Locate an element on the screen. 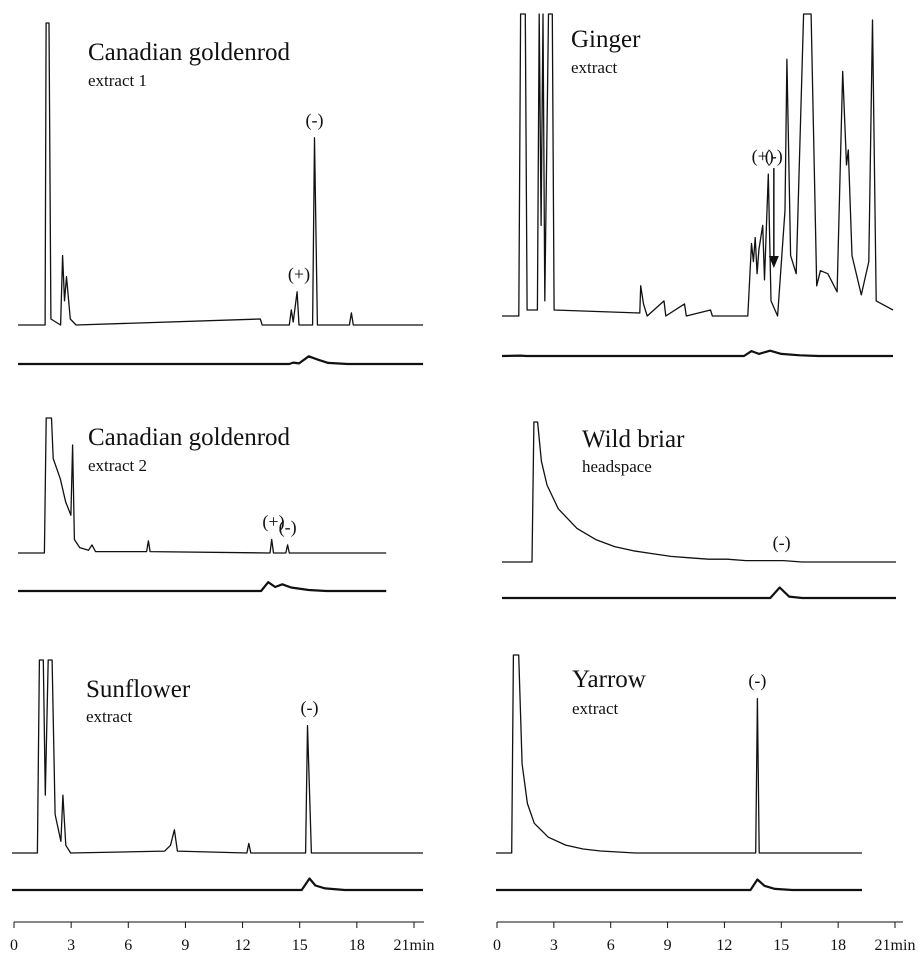 Image resolution: width=921 pixels, height=956 pixels. panel-title: Ginger is located at coordinates (606, 39).